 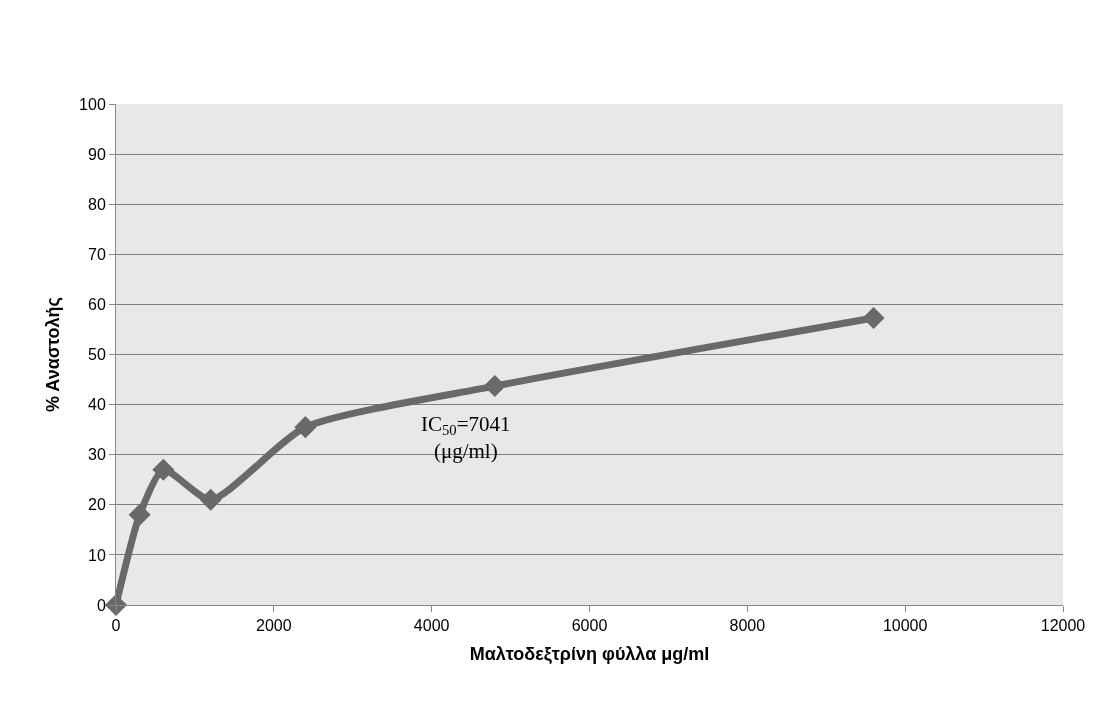 I want to click on annotation: IC$_{50}$=7041 (μg/ml), so click(x=466, y=438).